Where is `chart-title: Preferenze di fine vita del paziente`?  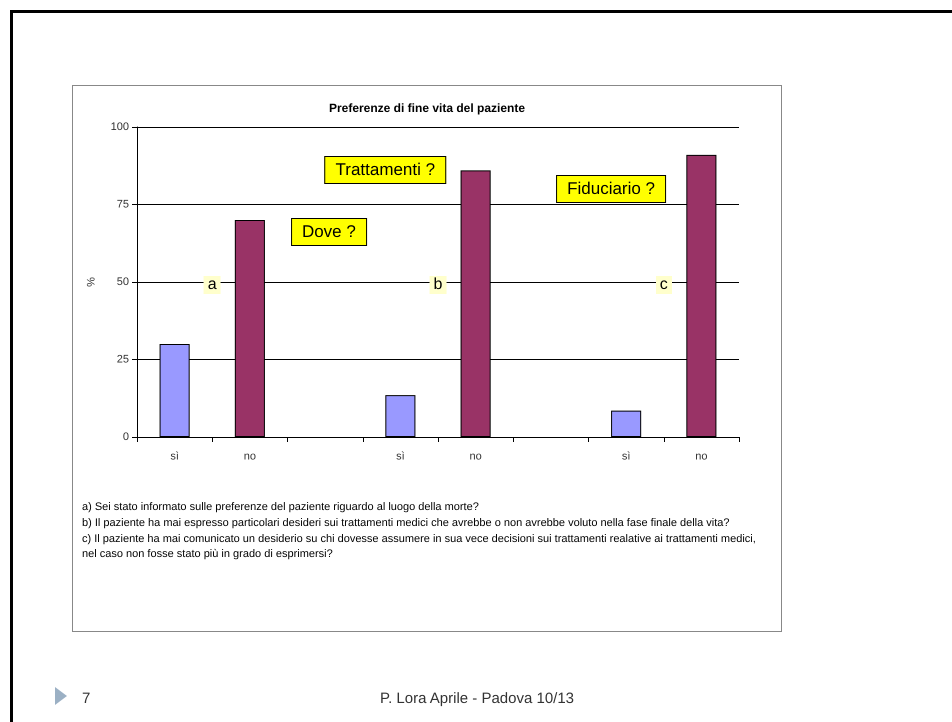
chart-title: Preferenze di fine vita del paziente is located at coordinates (427, 108).